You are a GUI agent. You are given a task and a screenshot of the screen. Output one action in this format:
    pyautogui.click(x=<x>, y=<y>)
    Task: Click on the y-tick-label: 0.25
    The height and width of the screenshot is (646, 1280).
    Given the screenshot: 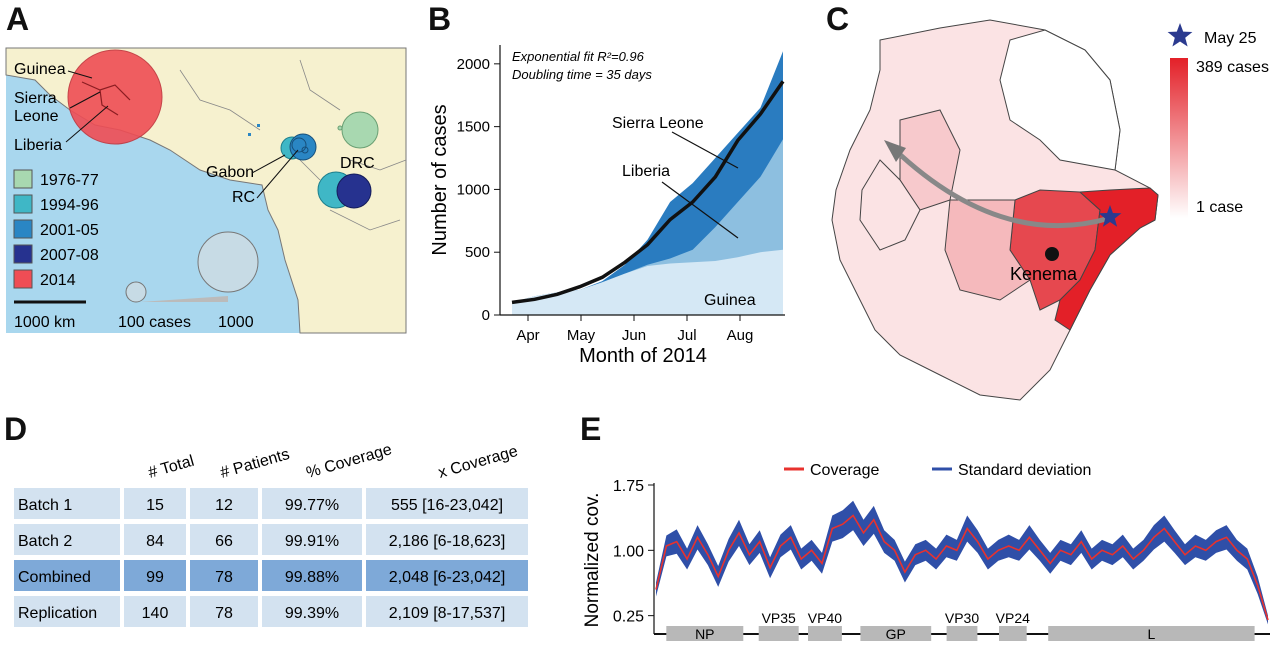 What is the action you would take?
    pyautogui.click(x=628, y=617)
    